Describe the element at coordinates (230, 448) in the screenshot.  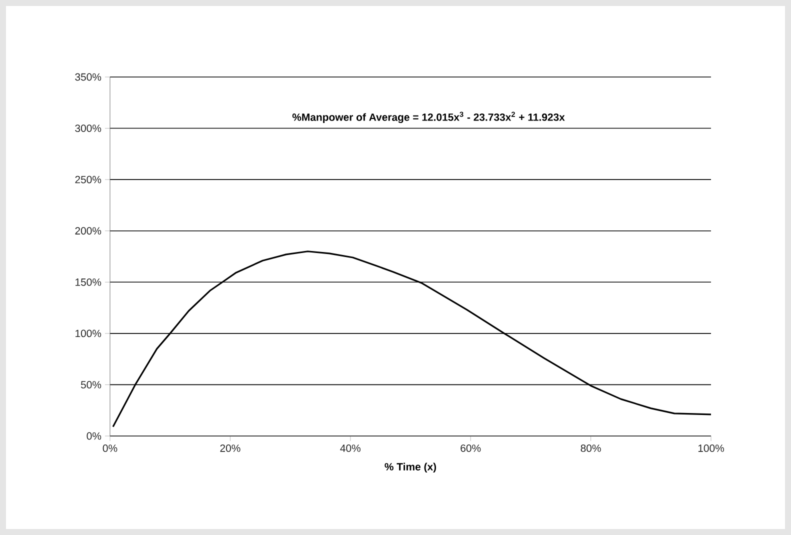
I see `x-tick-label: 20%` at that location.